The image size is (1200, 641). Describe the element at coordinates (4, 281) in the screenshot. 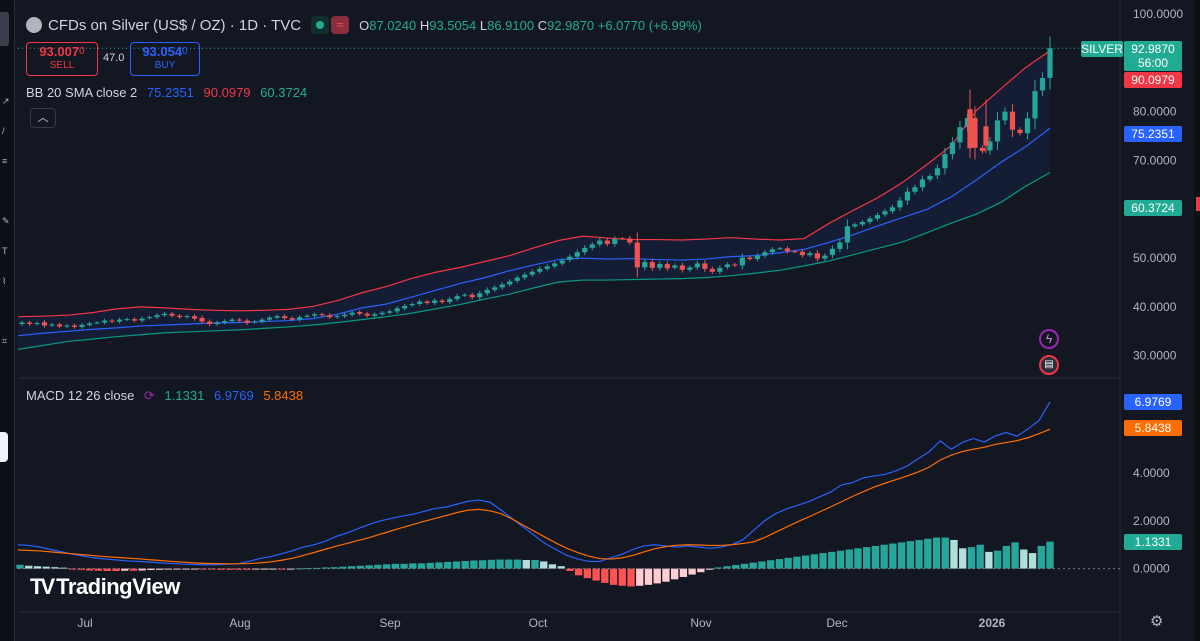

I see `pattern-icon: ⌇` at that location.